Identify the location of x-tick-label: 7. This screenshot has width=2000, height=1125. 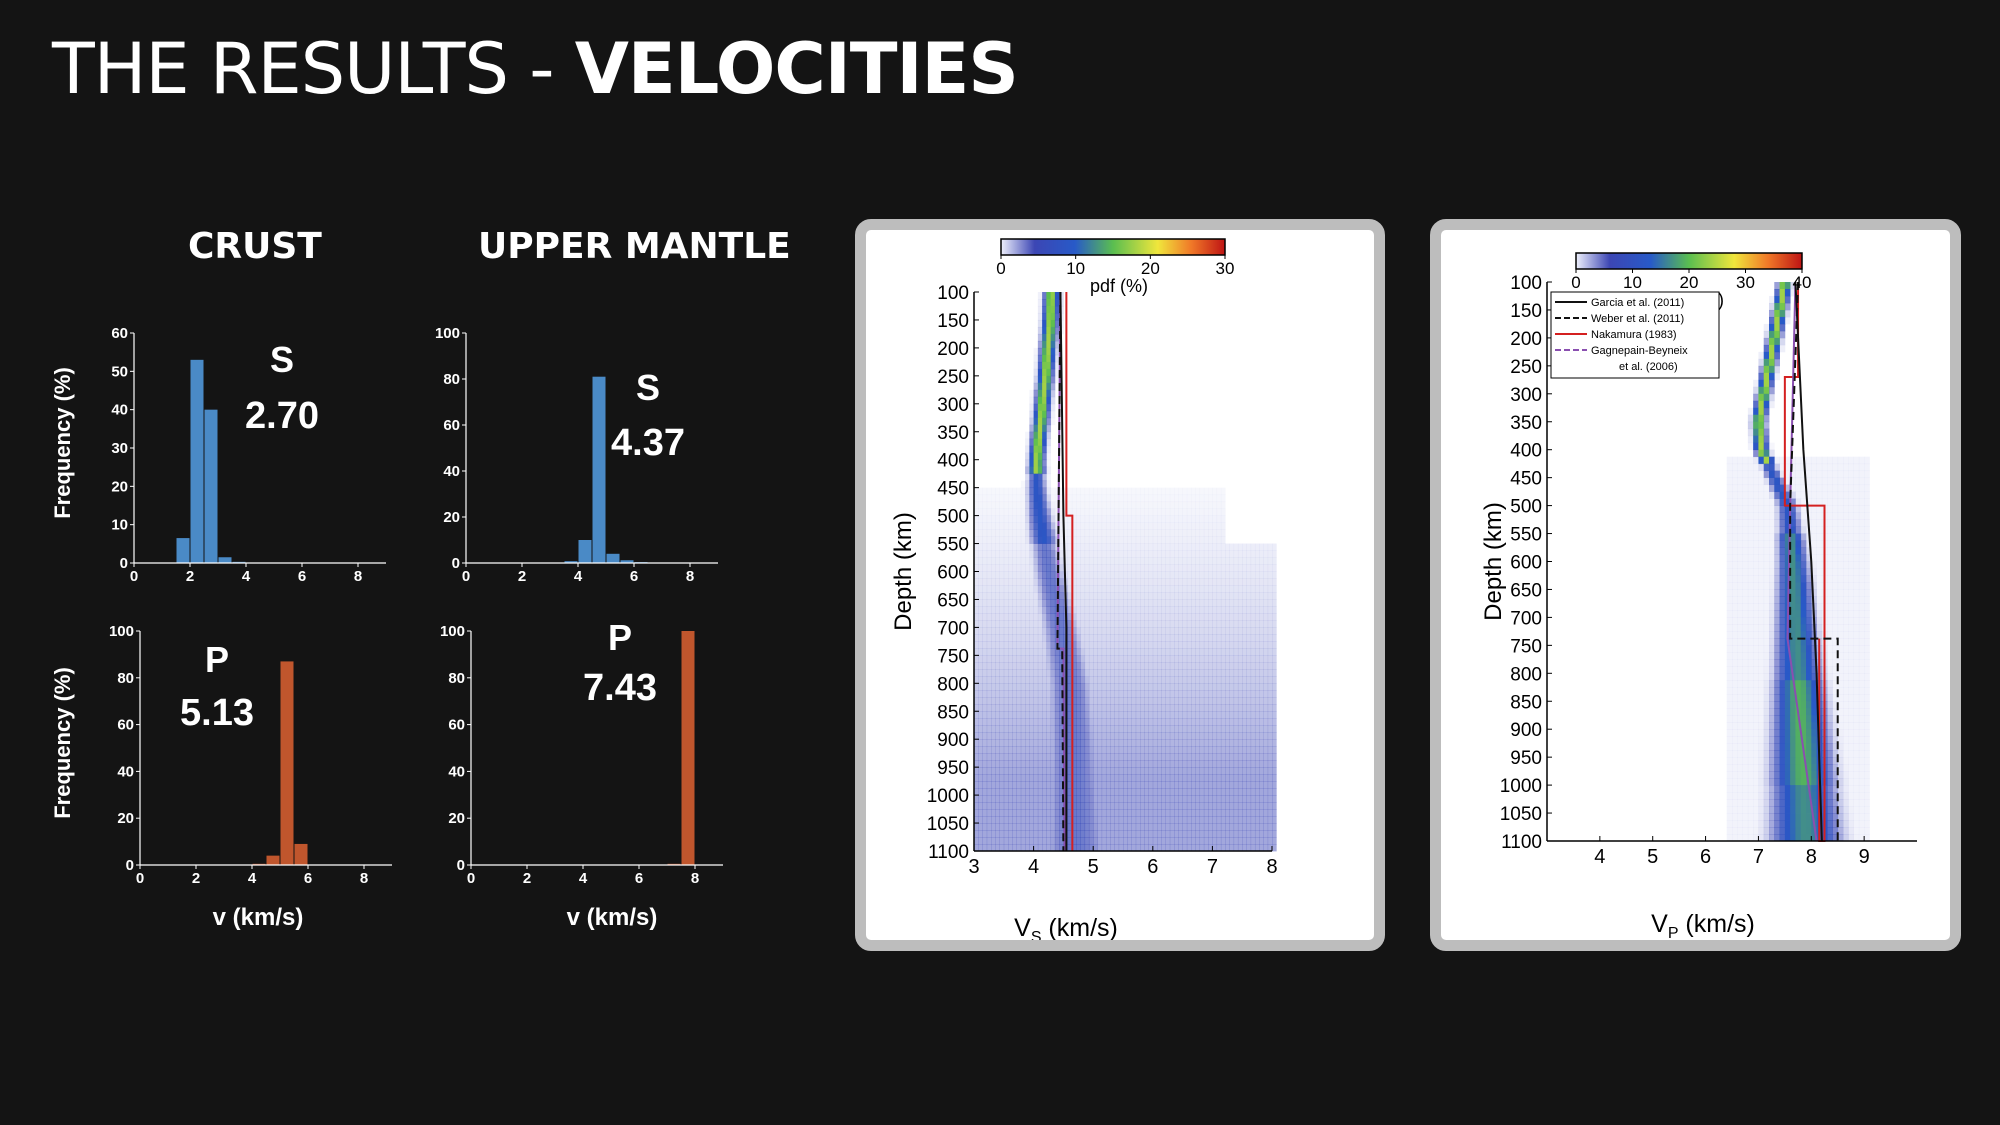
(1212, 867).